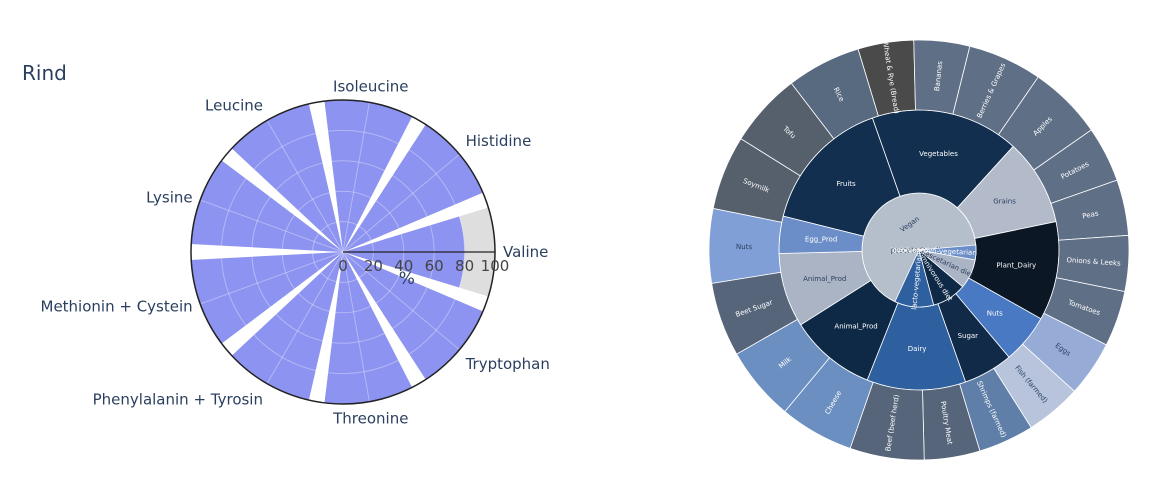 The height and width of the screenshot is (500, 1170). I want to click on sunburst-outer-sector-label: Bananas, so click(938, 75).